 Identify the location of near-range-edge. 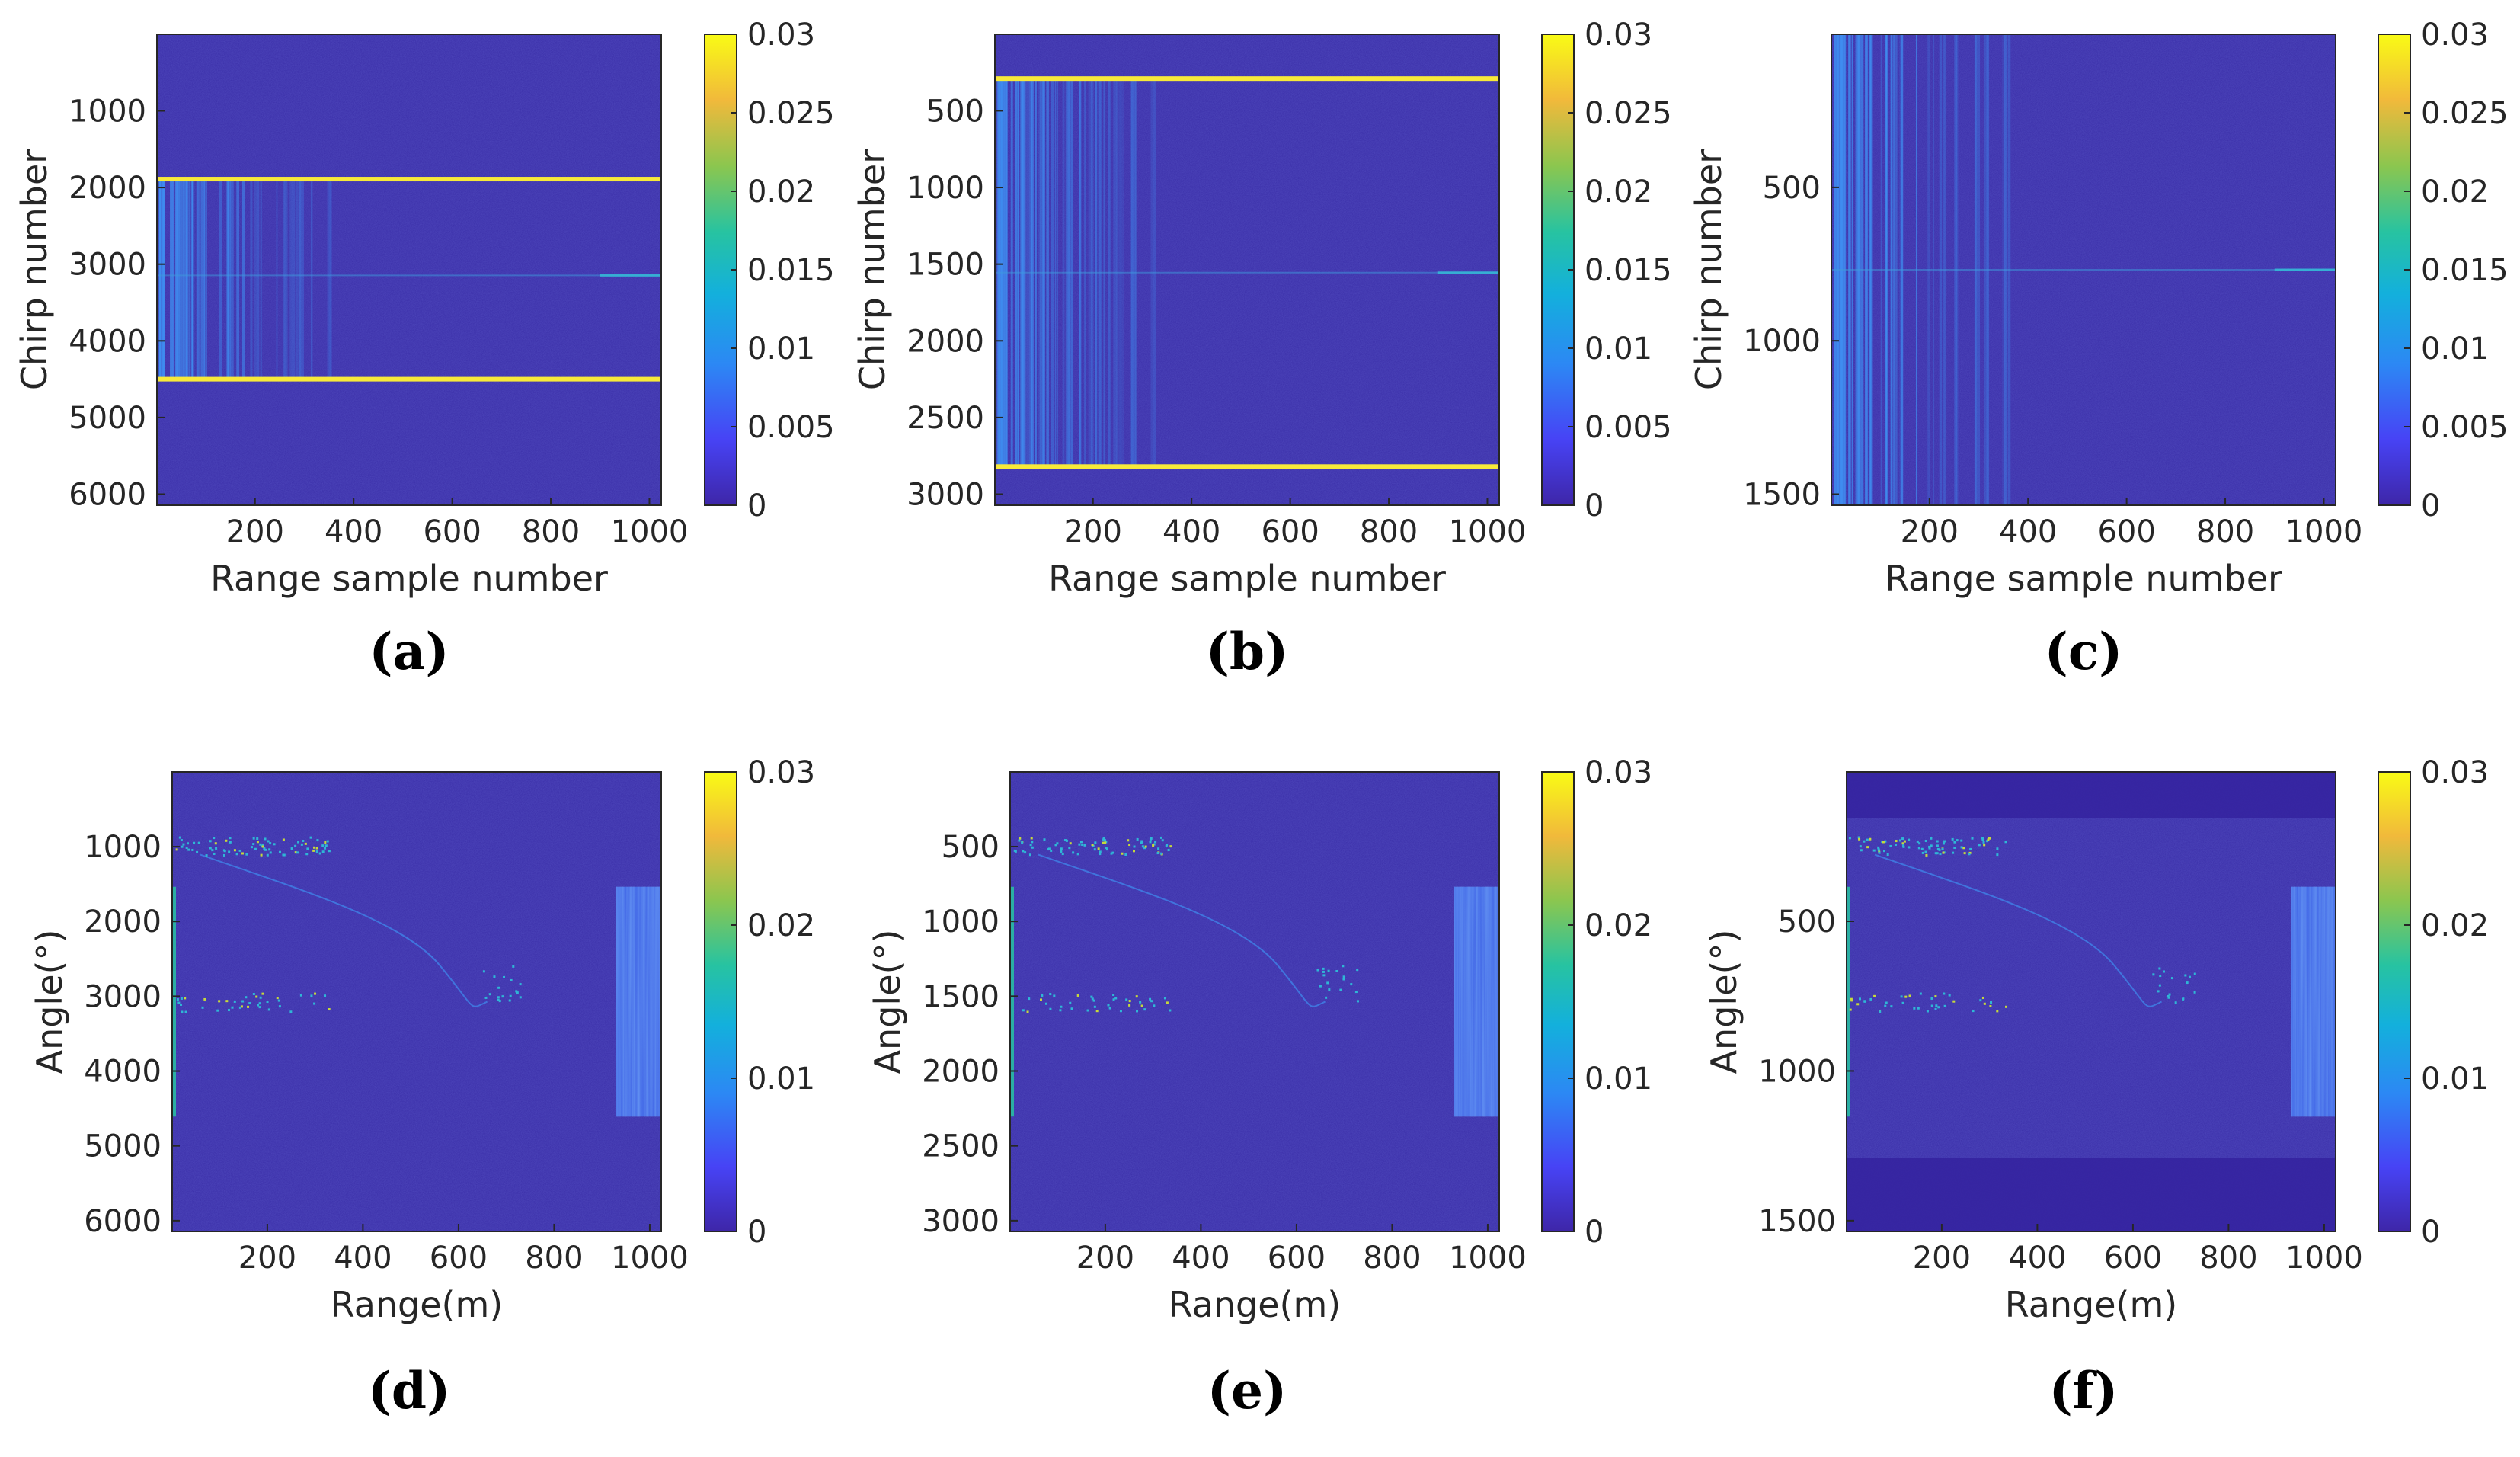
(1848, 1001).